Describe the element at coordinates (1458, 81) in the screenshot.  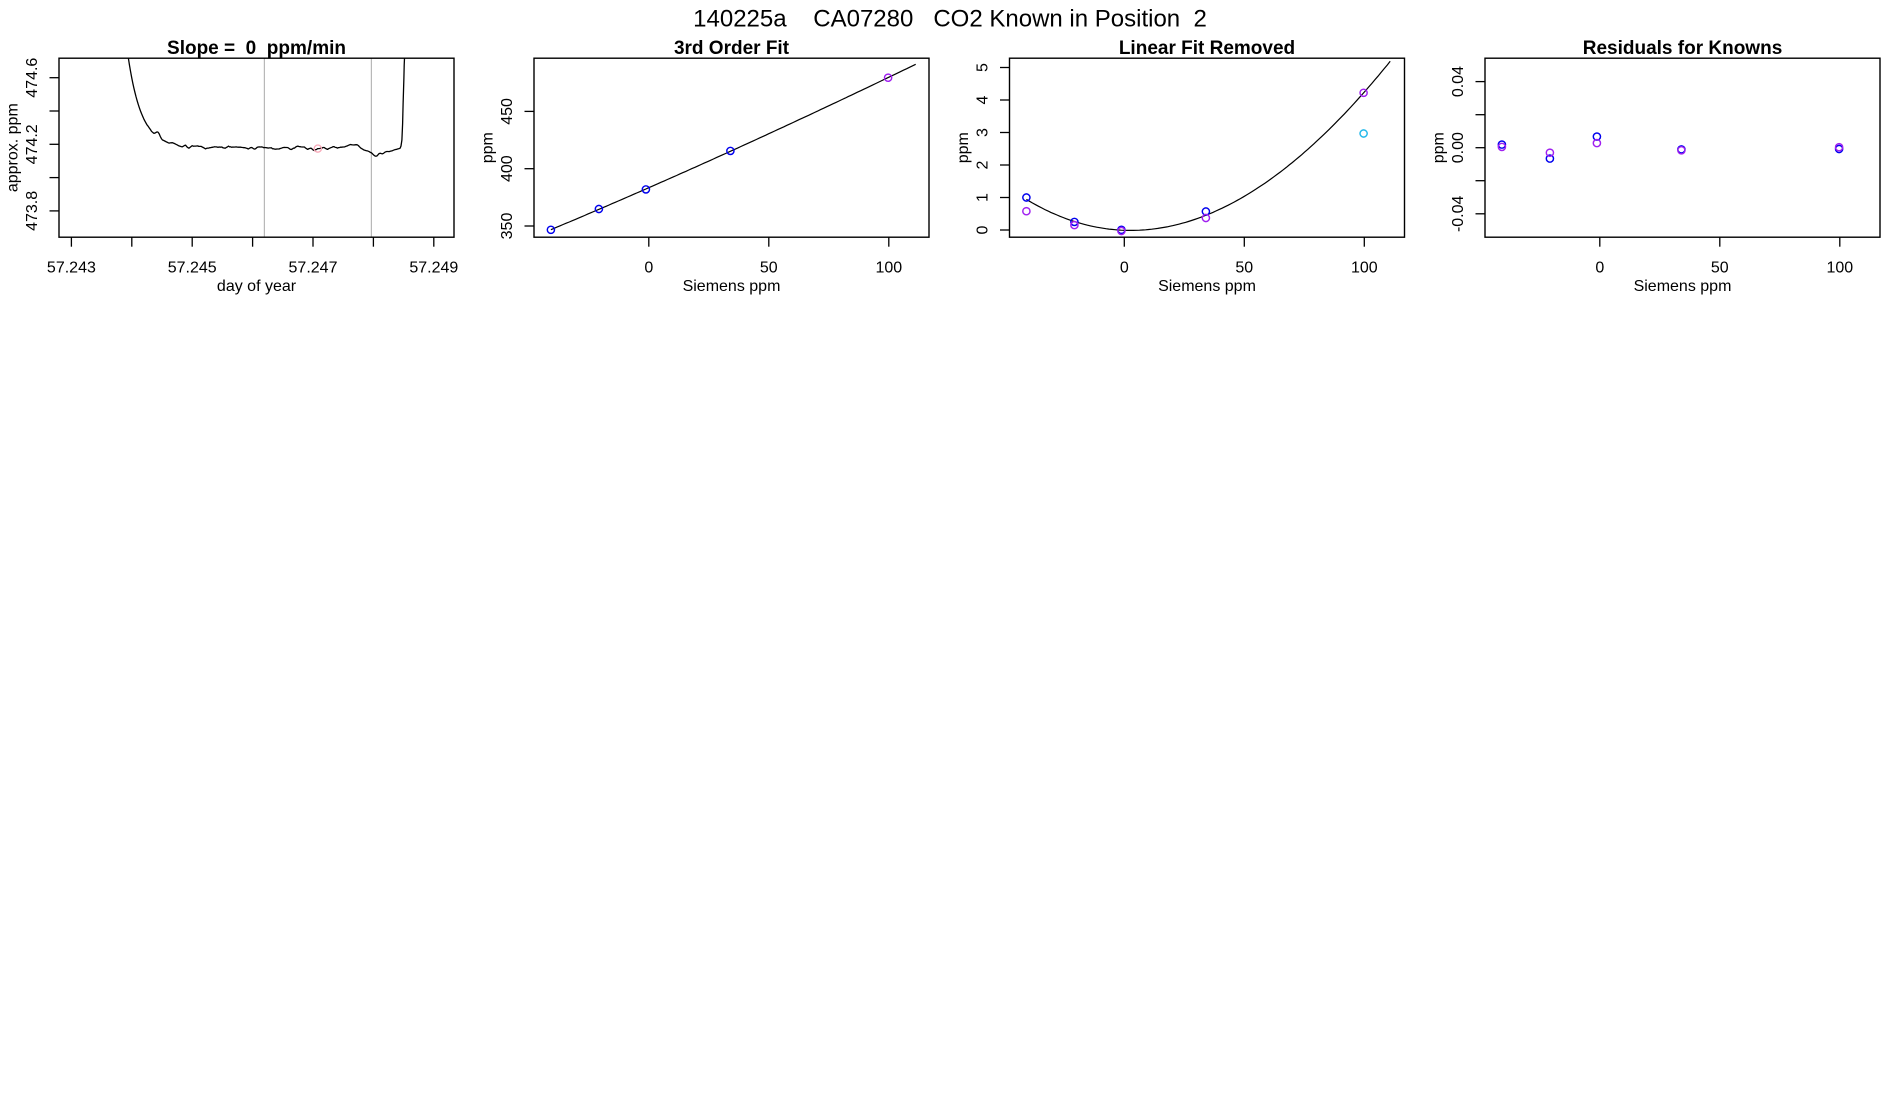
I see `svg-text: 0.04` at that location.